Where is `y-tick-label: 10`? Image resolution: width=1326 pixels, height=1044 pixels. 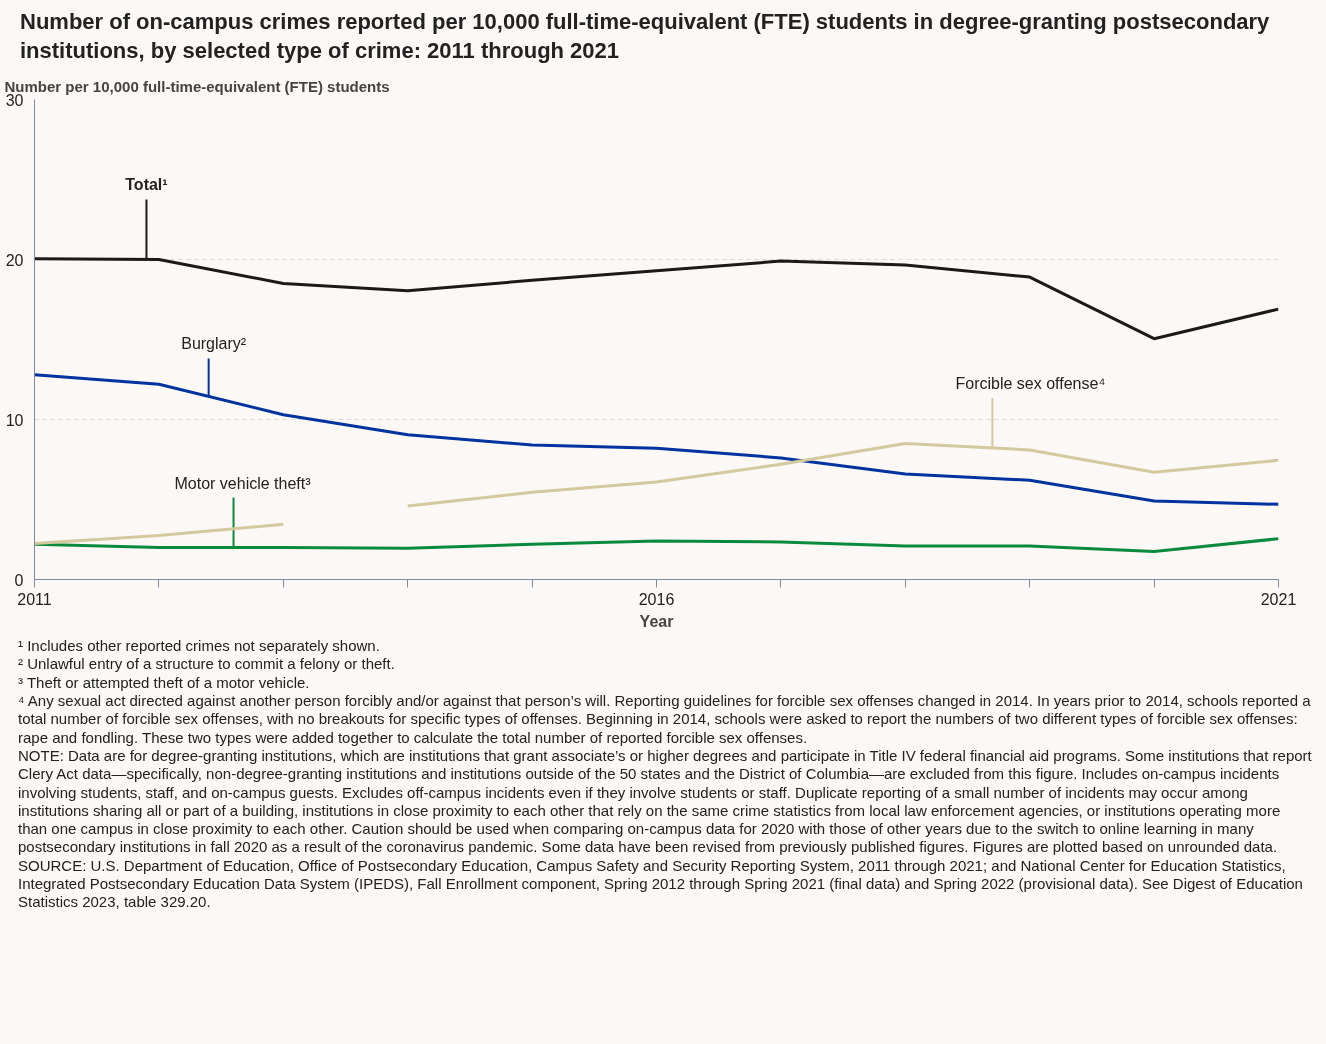
y-tick-label: 10 is located at coordinates (14, 420).